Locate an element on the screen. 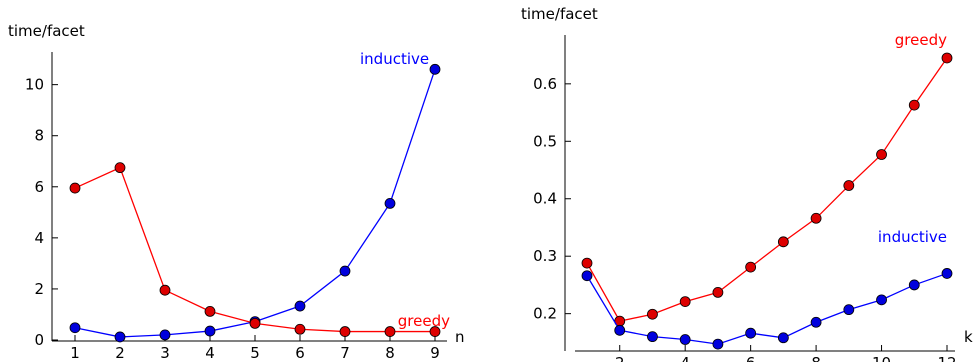  x-tick-label-left: 8 is located at coordinates (390, 353).